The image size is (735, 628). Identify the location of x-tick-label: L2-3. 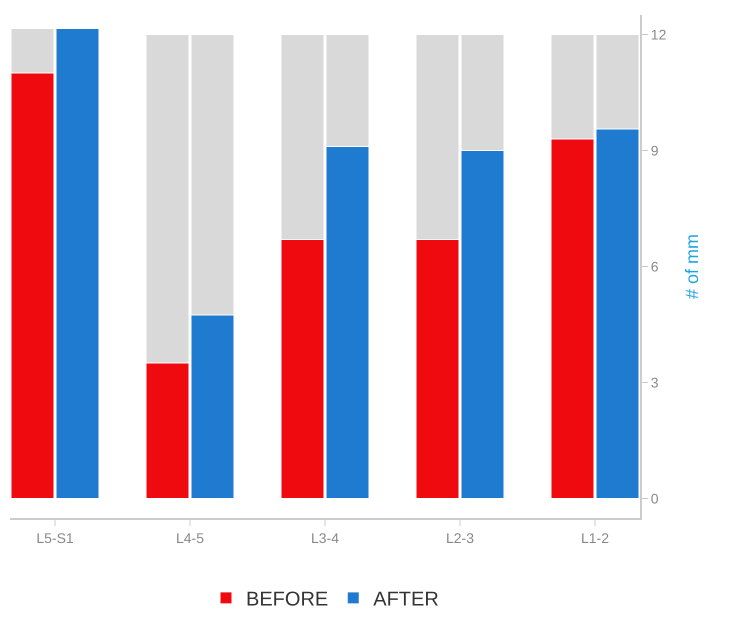
(460, 538).